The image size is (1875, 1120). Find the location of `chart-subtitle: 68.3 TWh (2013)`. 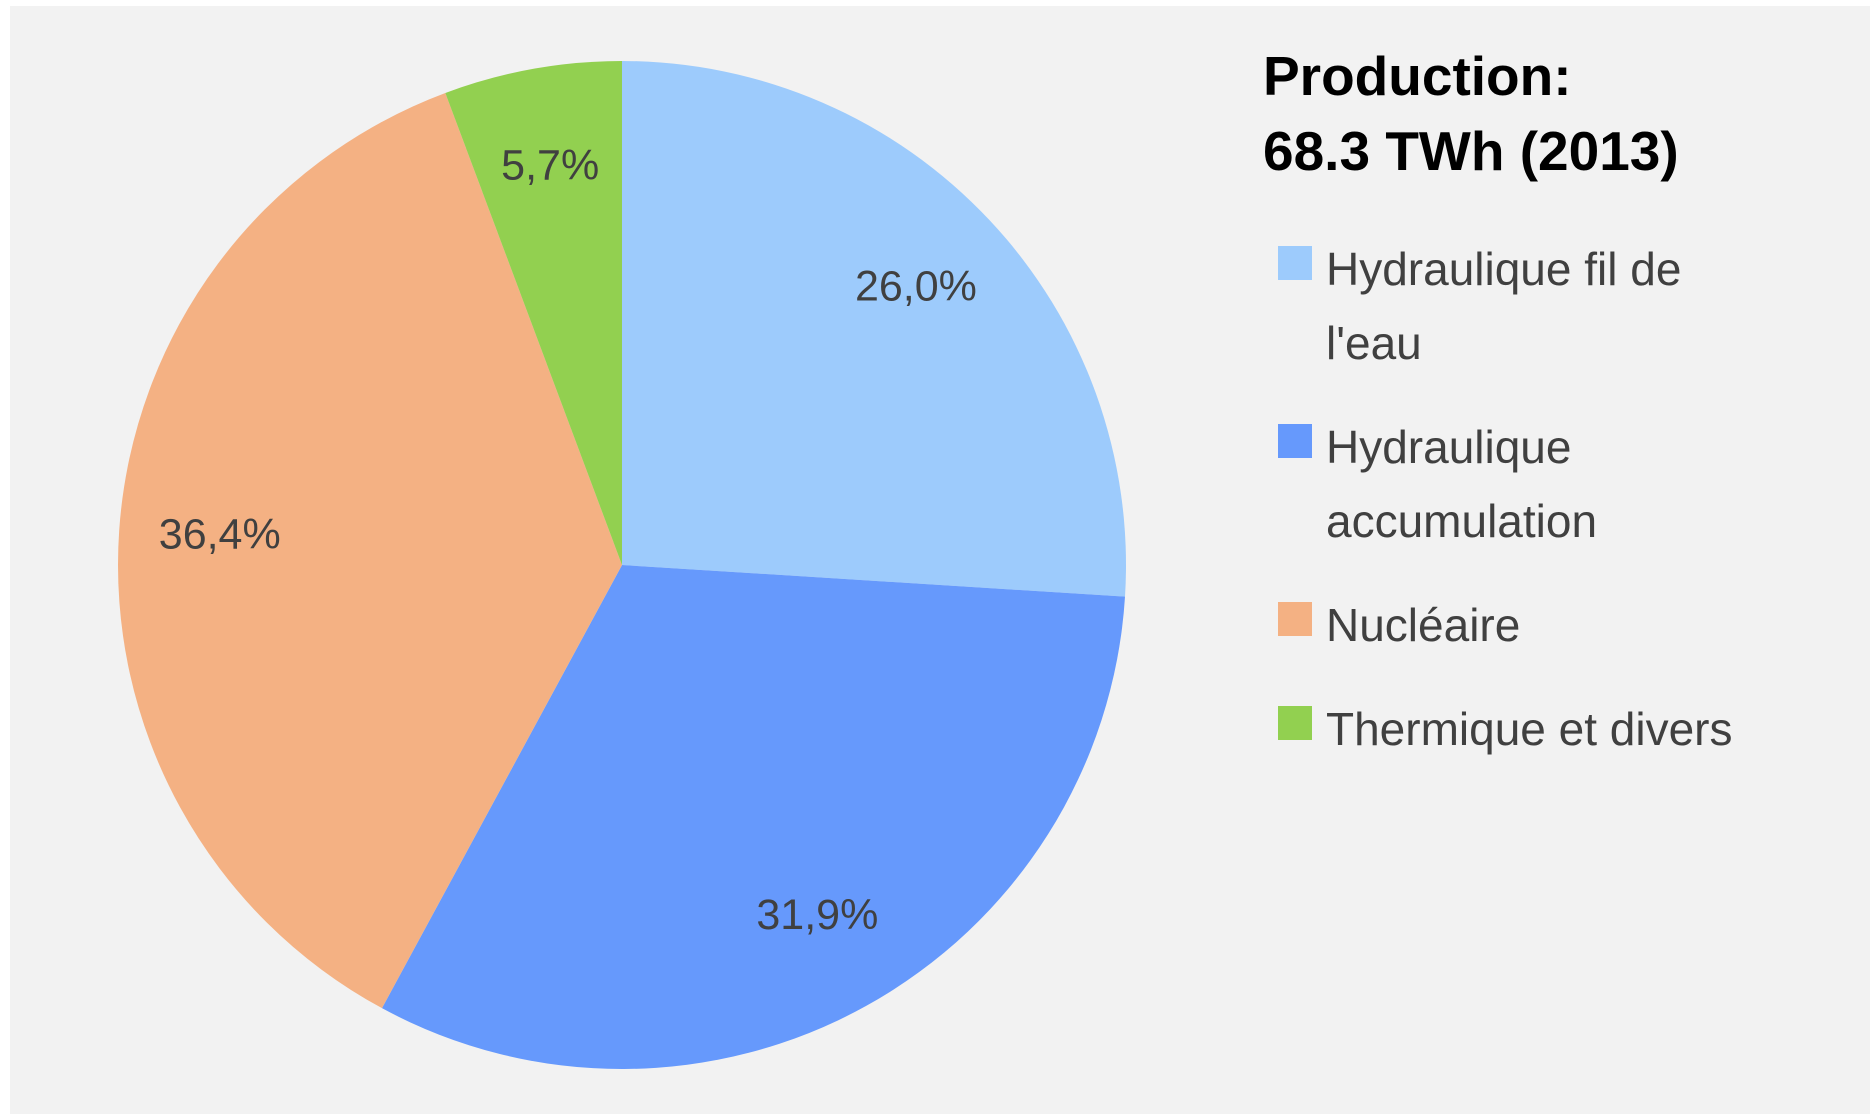

chart-subtitle: 68.3 TWh (2013) is located at coordinates (1471, 151).